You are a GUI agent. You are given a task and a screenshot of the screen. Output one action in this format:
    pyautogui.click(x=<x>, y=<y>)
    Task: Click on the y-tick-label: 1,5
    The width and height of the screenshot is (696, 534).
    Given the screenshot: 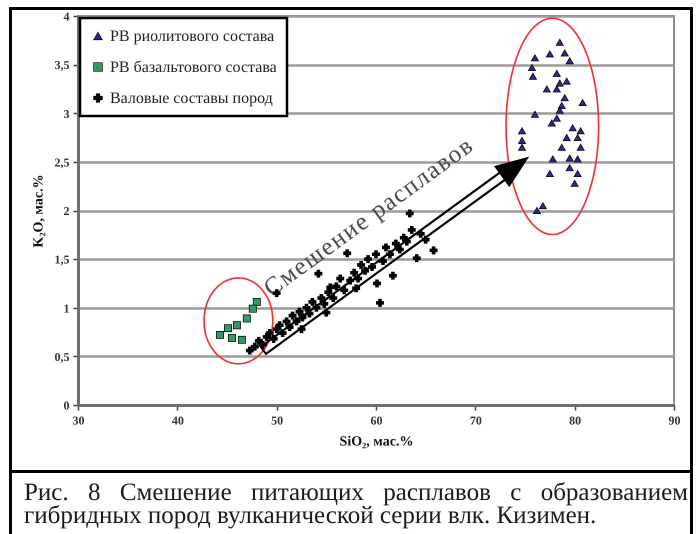 What is the action you would take?
    pyautogui.click(x=62, y=259)
    